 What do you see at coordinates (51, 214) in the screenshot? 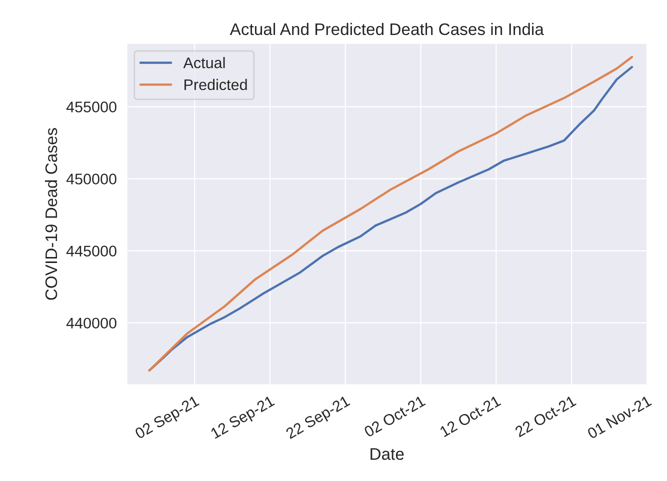
I see `y-axis-title: COVID-19 Dead Cases` at bounding box center [51, 214].